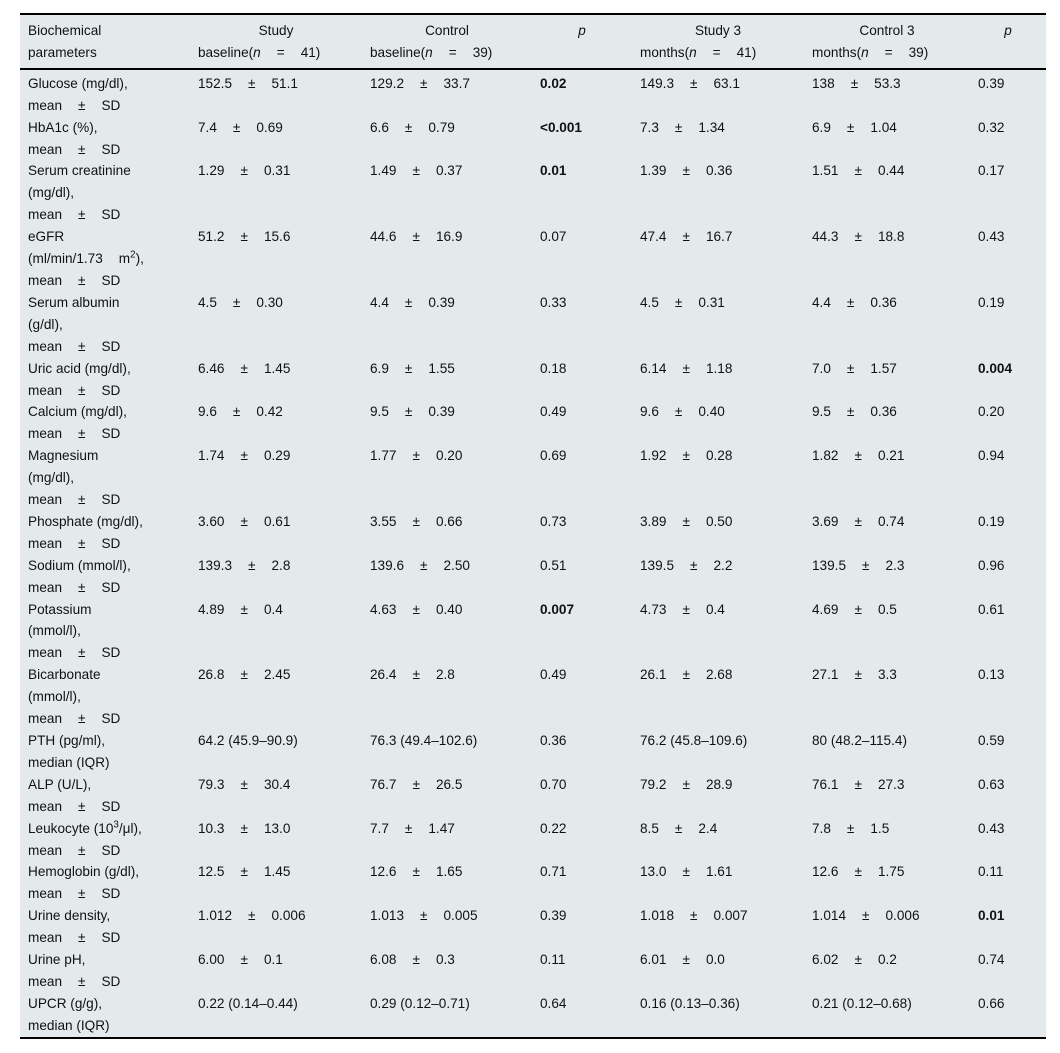 The width and height of the screenshot is (1060, 1053). What do you see at coordinates (447, 369) in the screenshot?
I see `value-line: 6.9 ±1.55` at bounding box center [447, 369].